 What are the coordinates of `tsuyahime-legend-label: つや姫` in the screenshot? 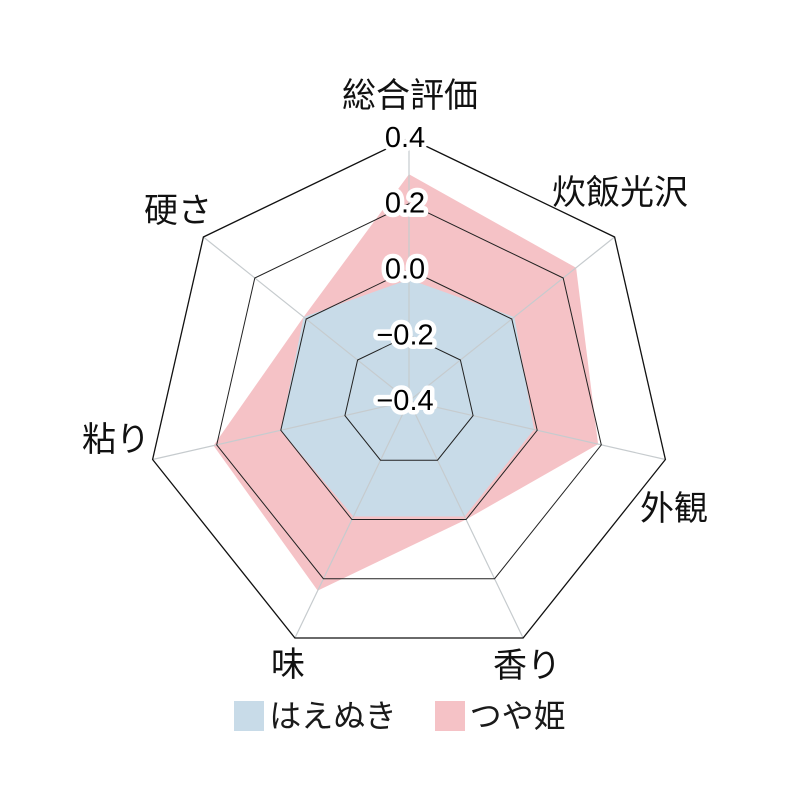 It's located at (517, 716).